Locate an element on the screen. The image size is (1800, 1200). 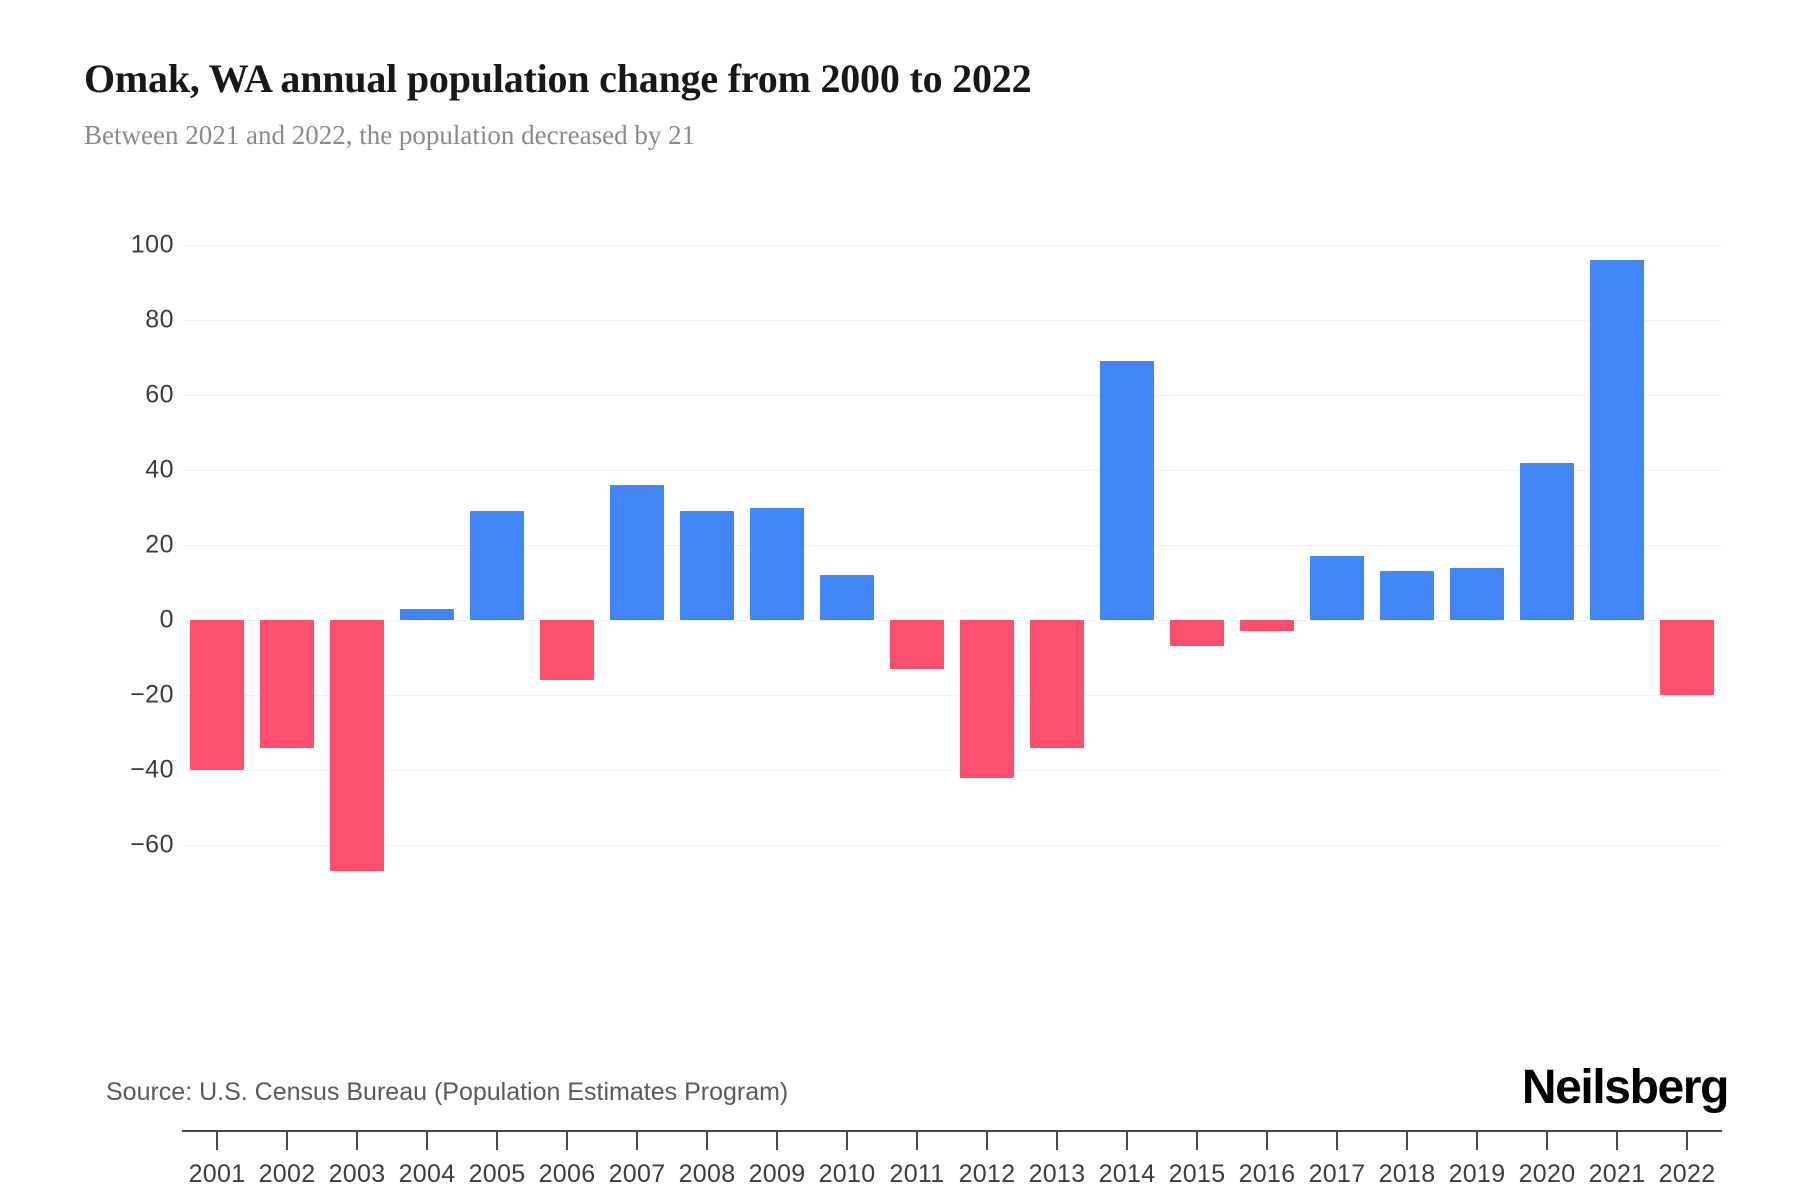
bar-2019 is located at coordinates (1477, 593).